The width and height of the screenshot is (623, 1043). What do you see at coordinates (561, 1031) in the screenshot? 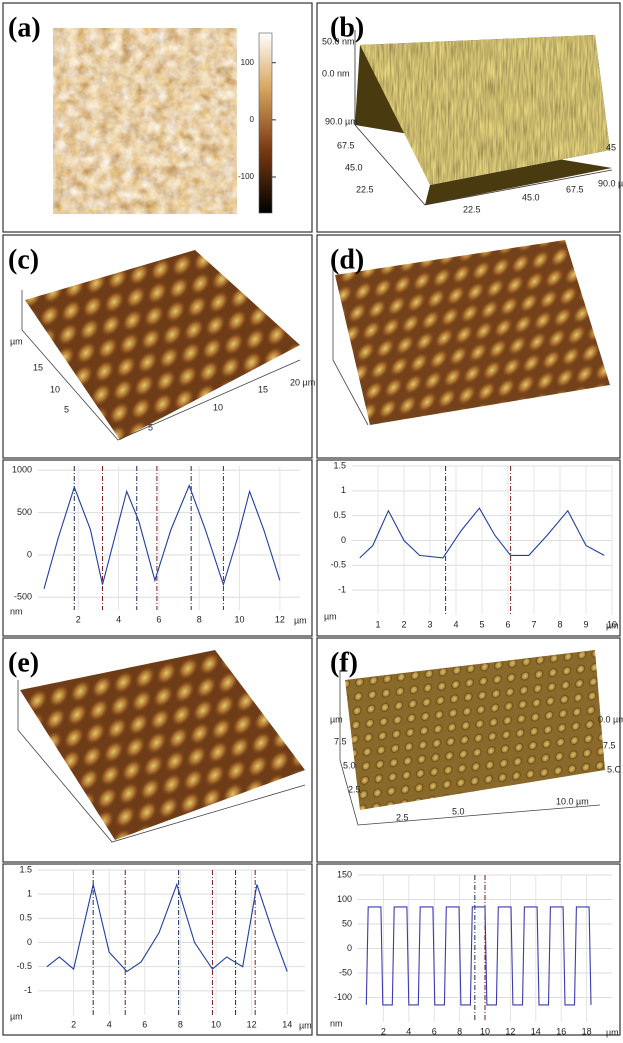
I see `x-tick-label: 16` at bounding box center [561, 1031].